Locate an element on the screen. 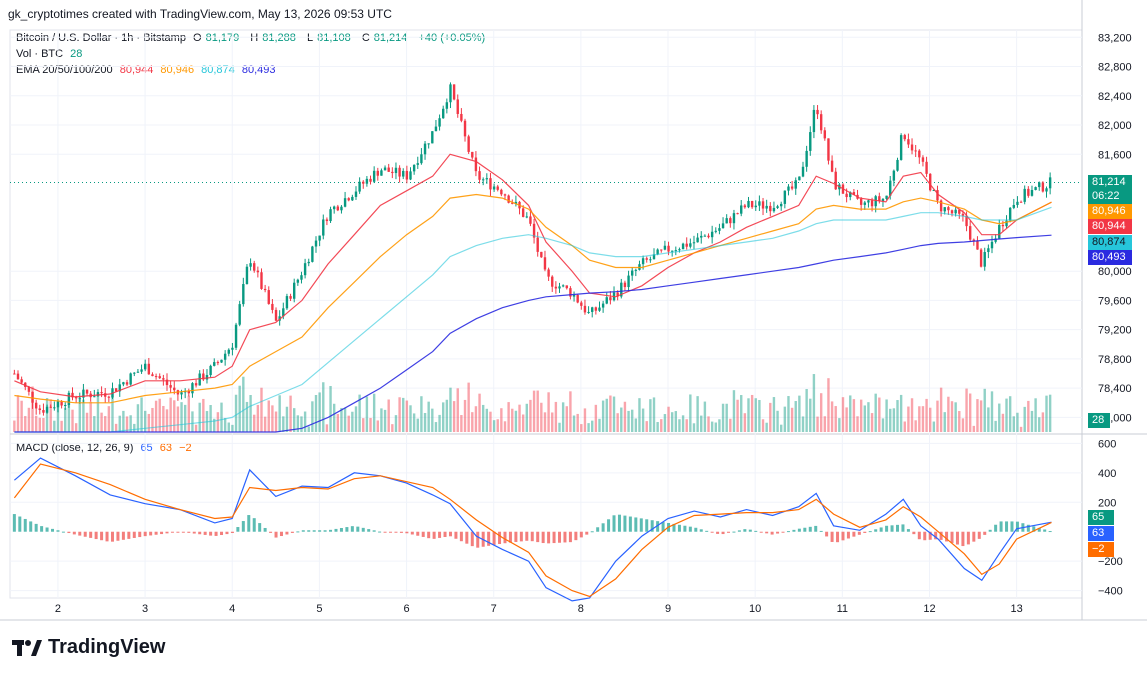 Image resolution: width=1147 pixels, height=675 pixels. price-tick-label: 80,000 is located at coordinates (1115, 272).